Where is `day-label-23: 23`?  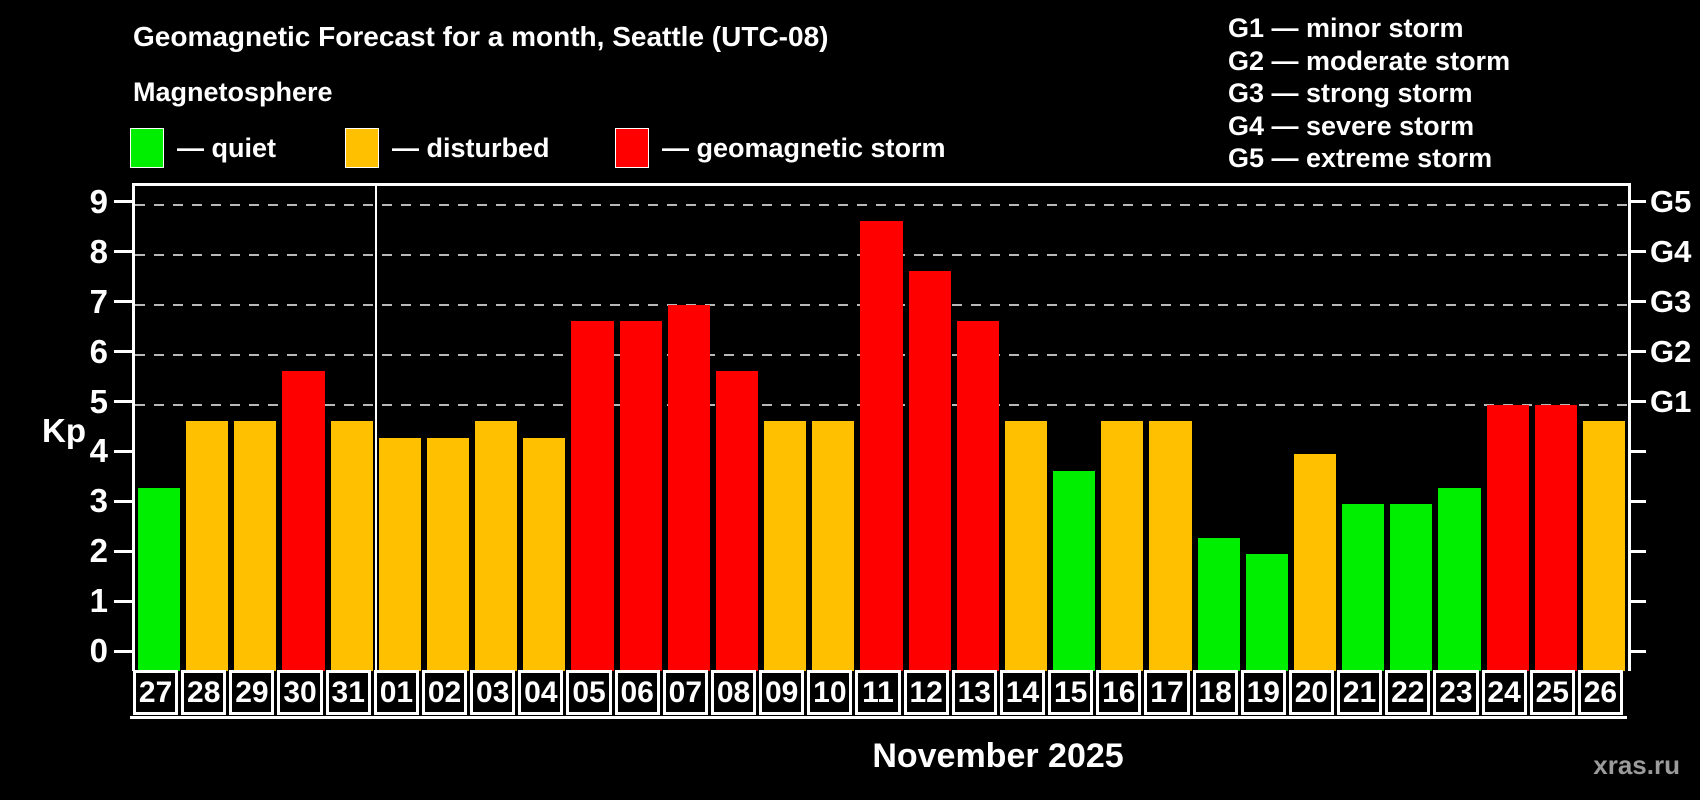
day-label-23: 23 is located at coordinates (1456, 692).